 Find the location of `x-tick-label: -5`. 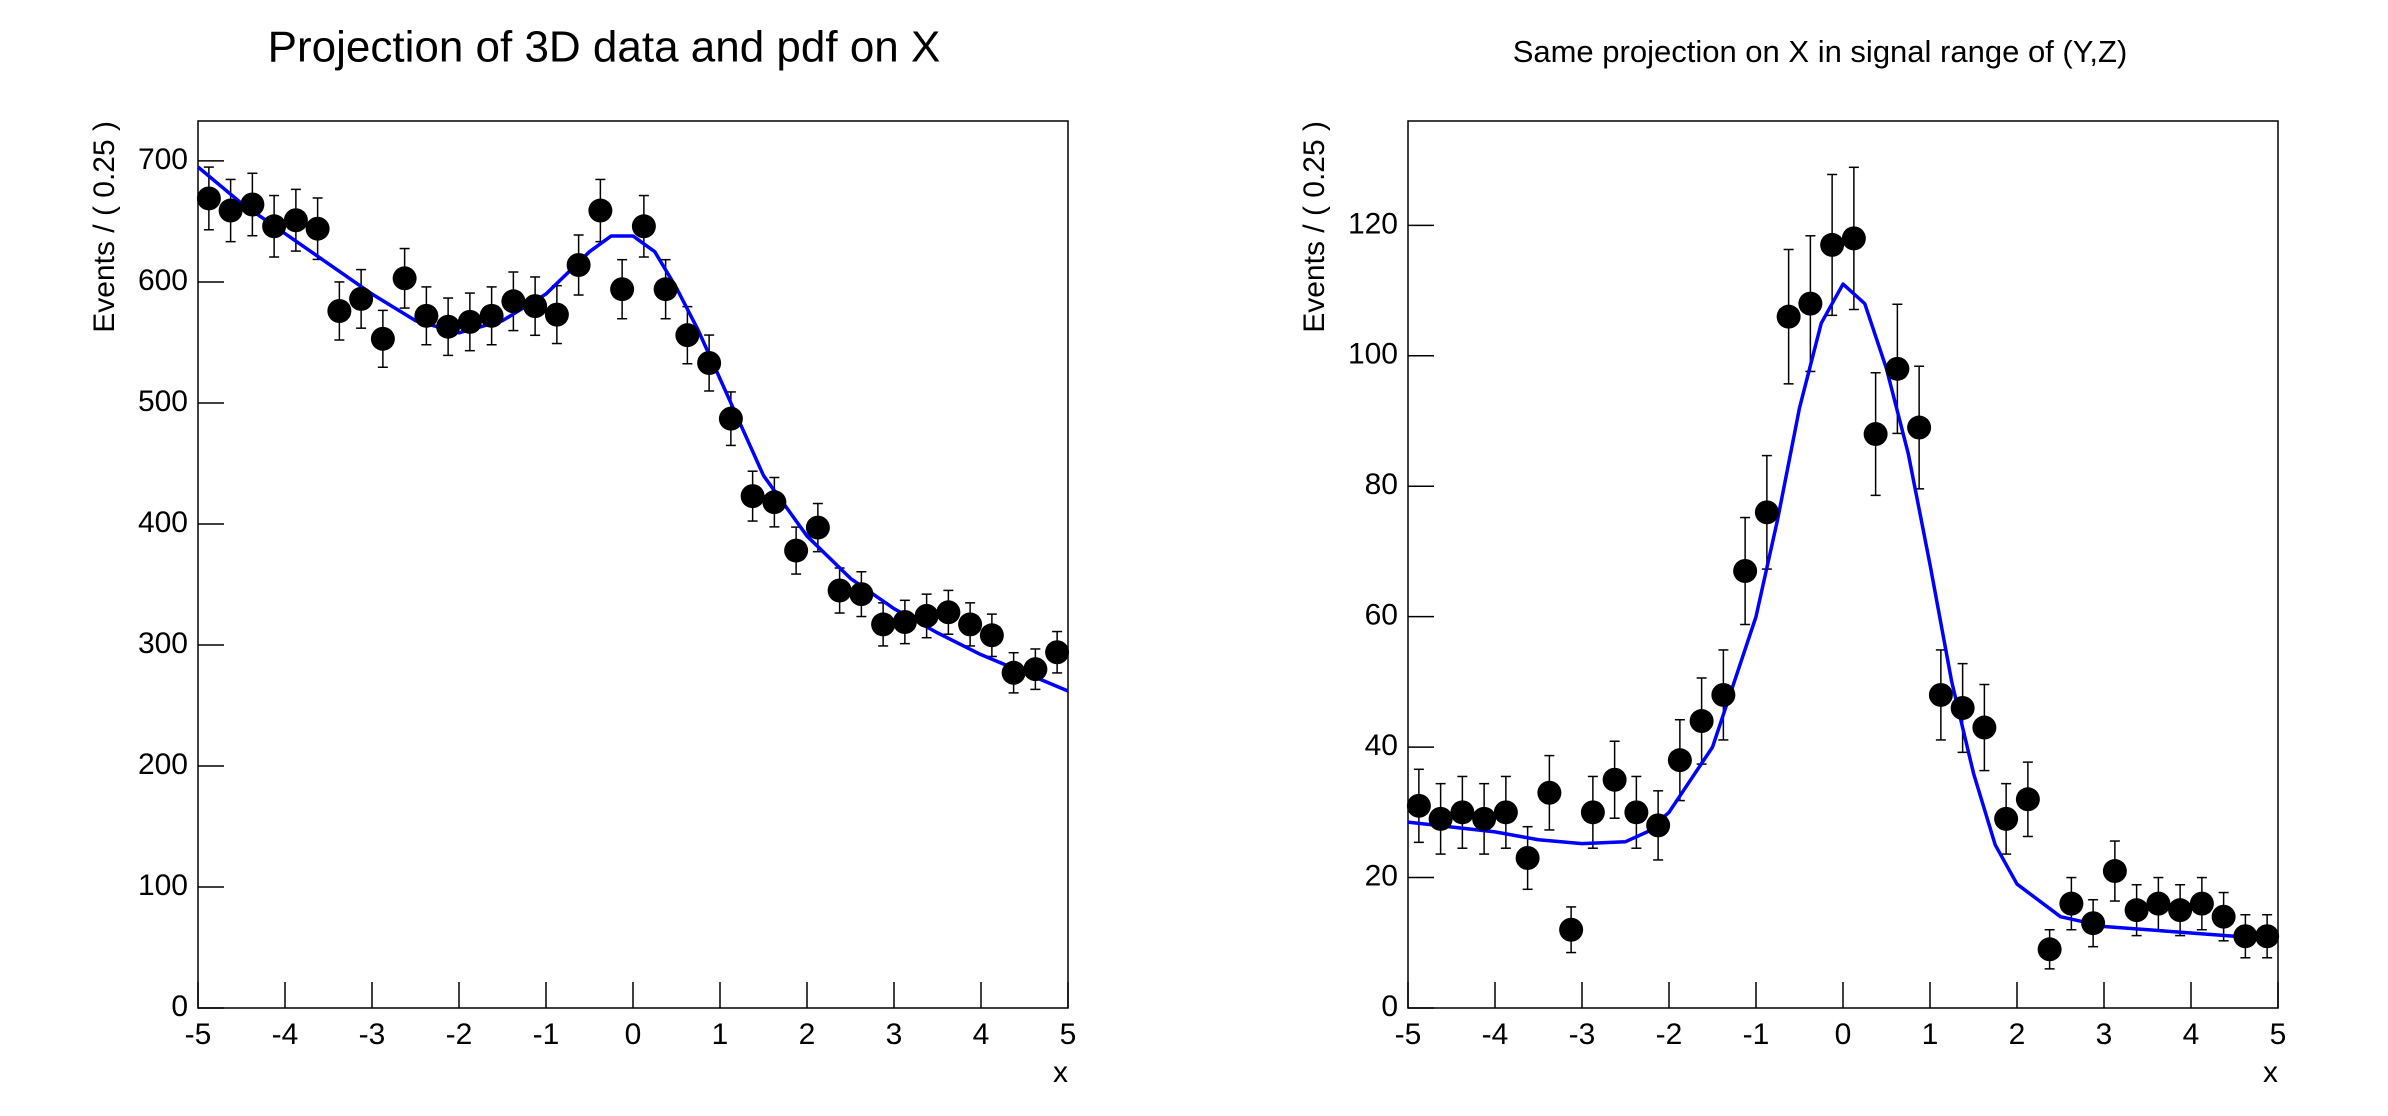

x-tick-label: -5 is located at coordinates (198, 1034).